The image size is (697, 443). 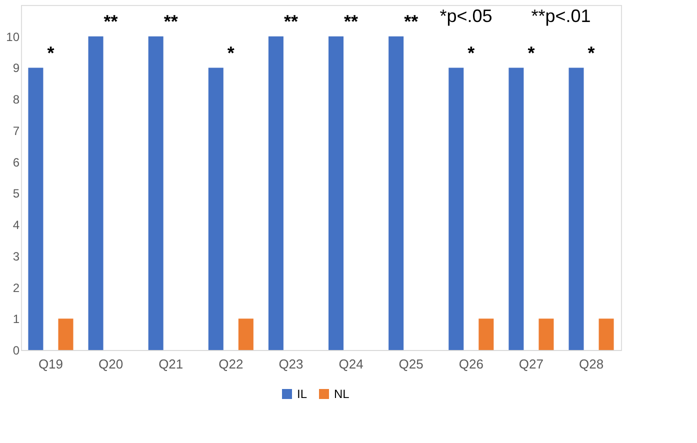 What do you see at coordinates (231, 364) in the screenshot?
I see `x-tick-label: Q22` at bounding box center [231, 364].